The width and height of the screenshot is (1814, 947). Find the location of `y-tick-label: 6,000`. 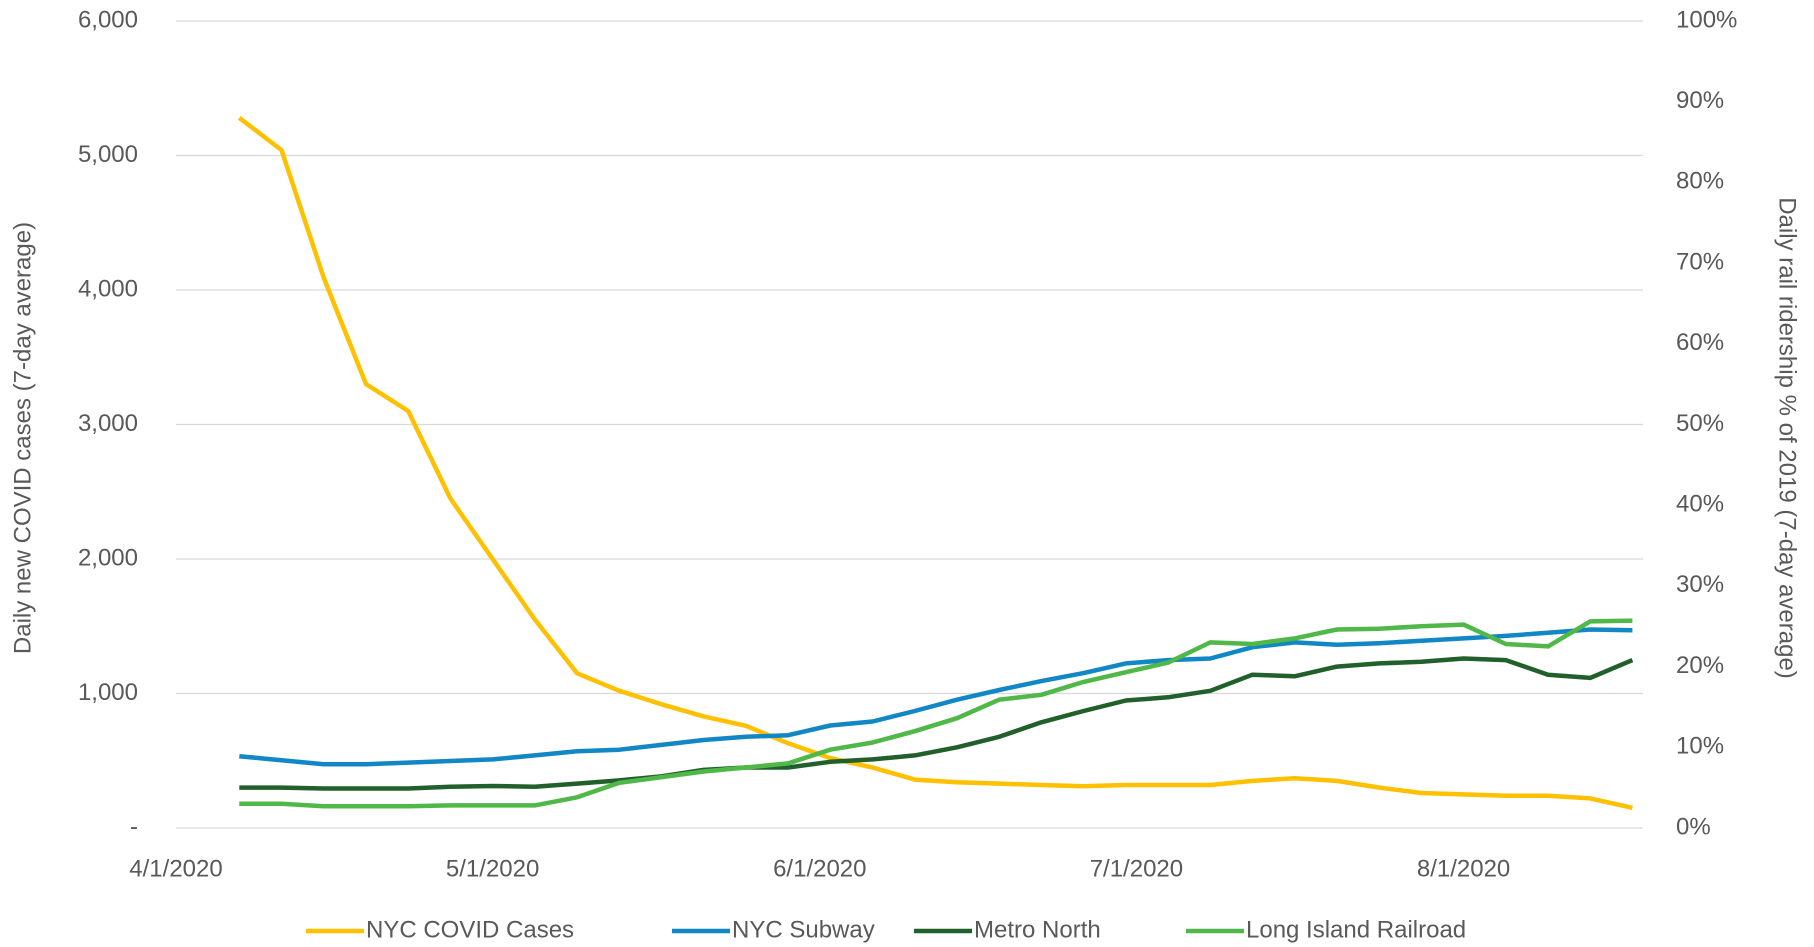

y-tick-label: 6,000 is located at coordinates (108, 19).